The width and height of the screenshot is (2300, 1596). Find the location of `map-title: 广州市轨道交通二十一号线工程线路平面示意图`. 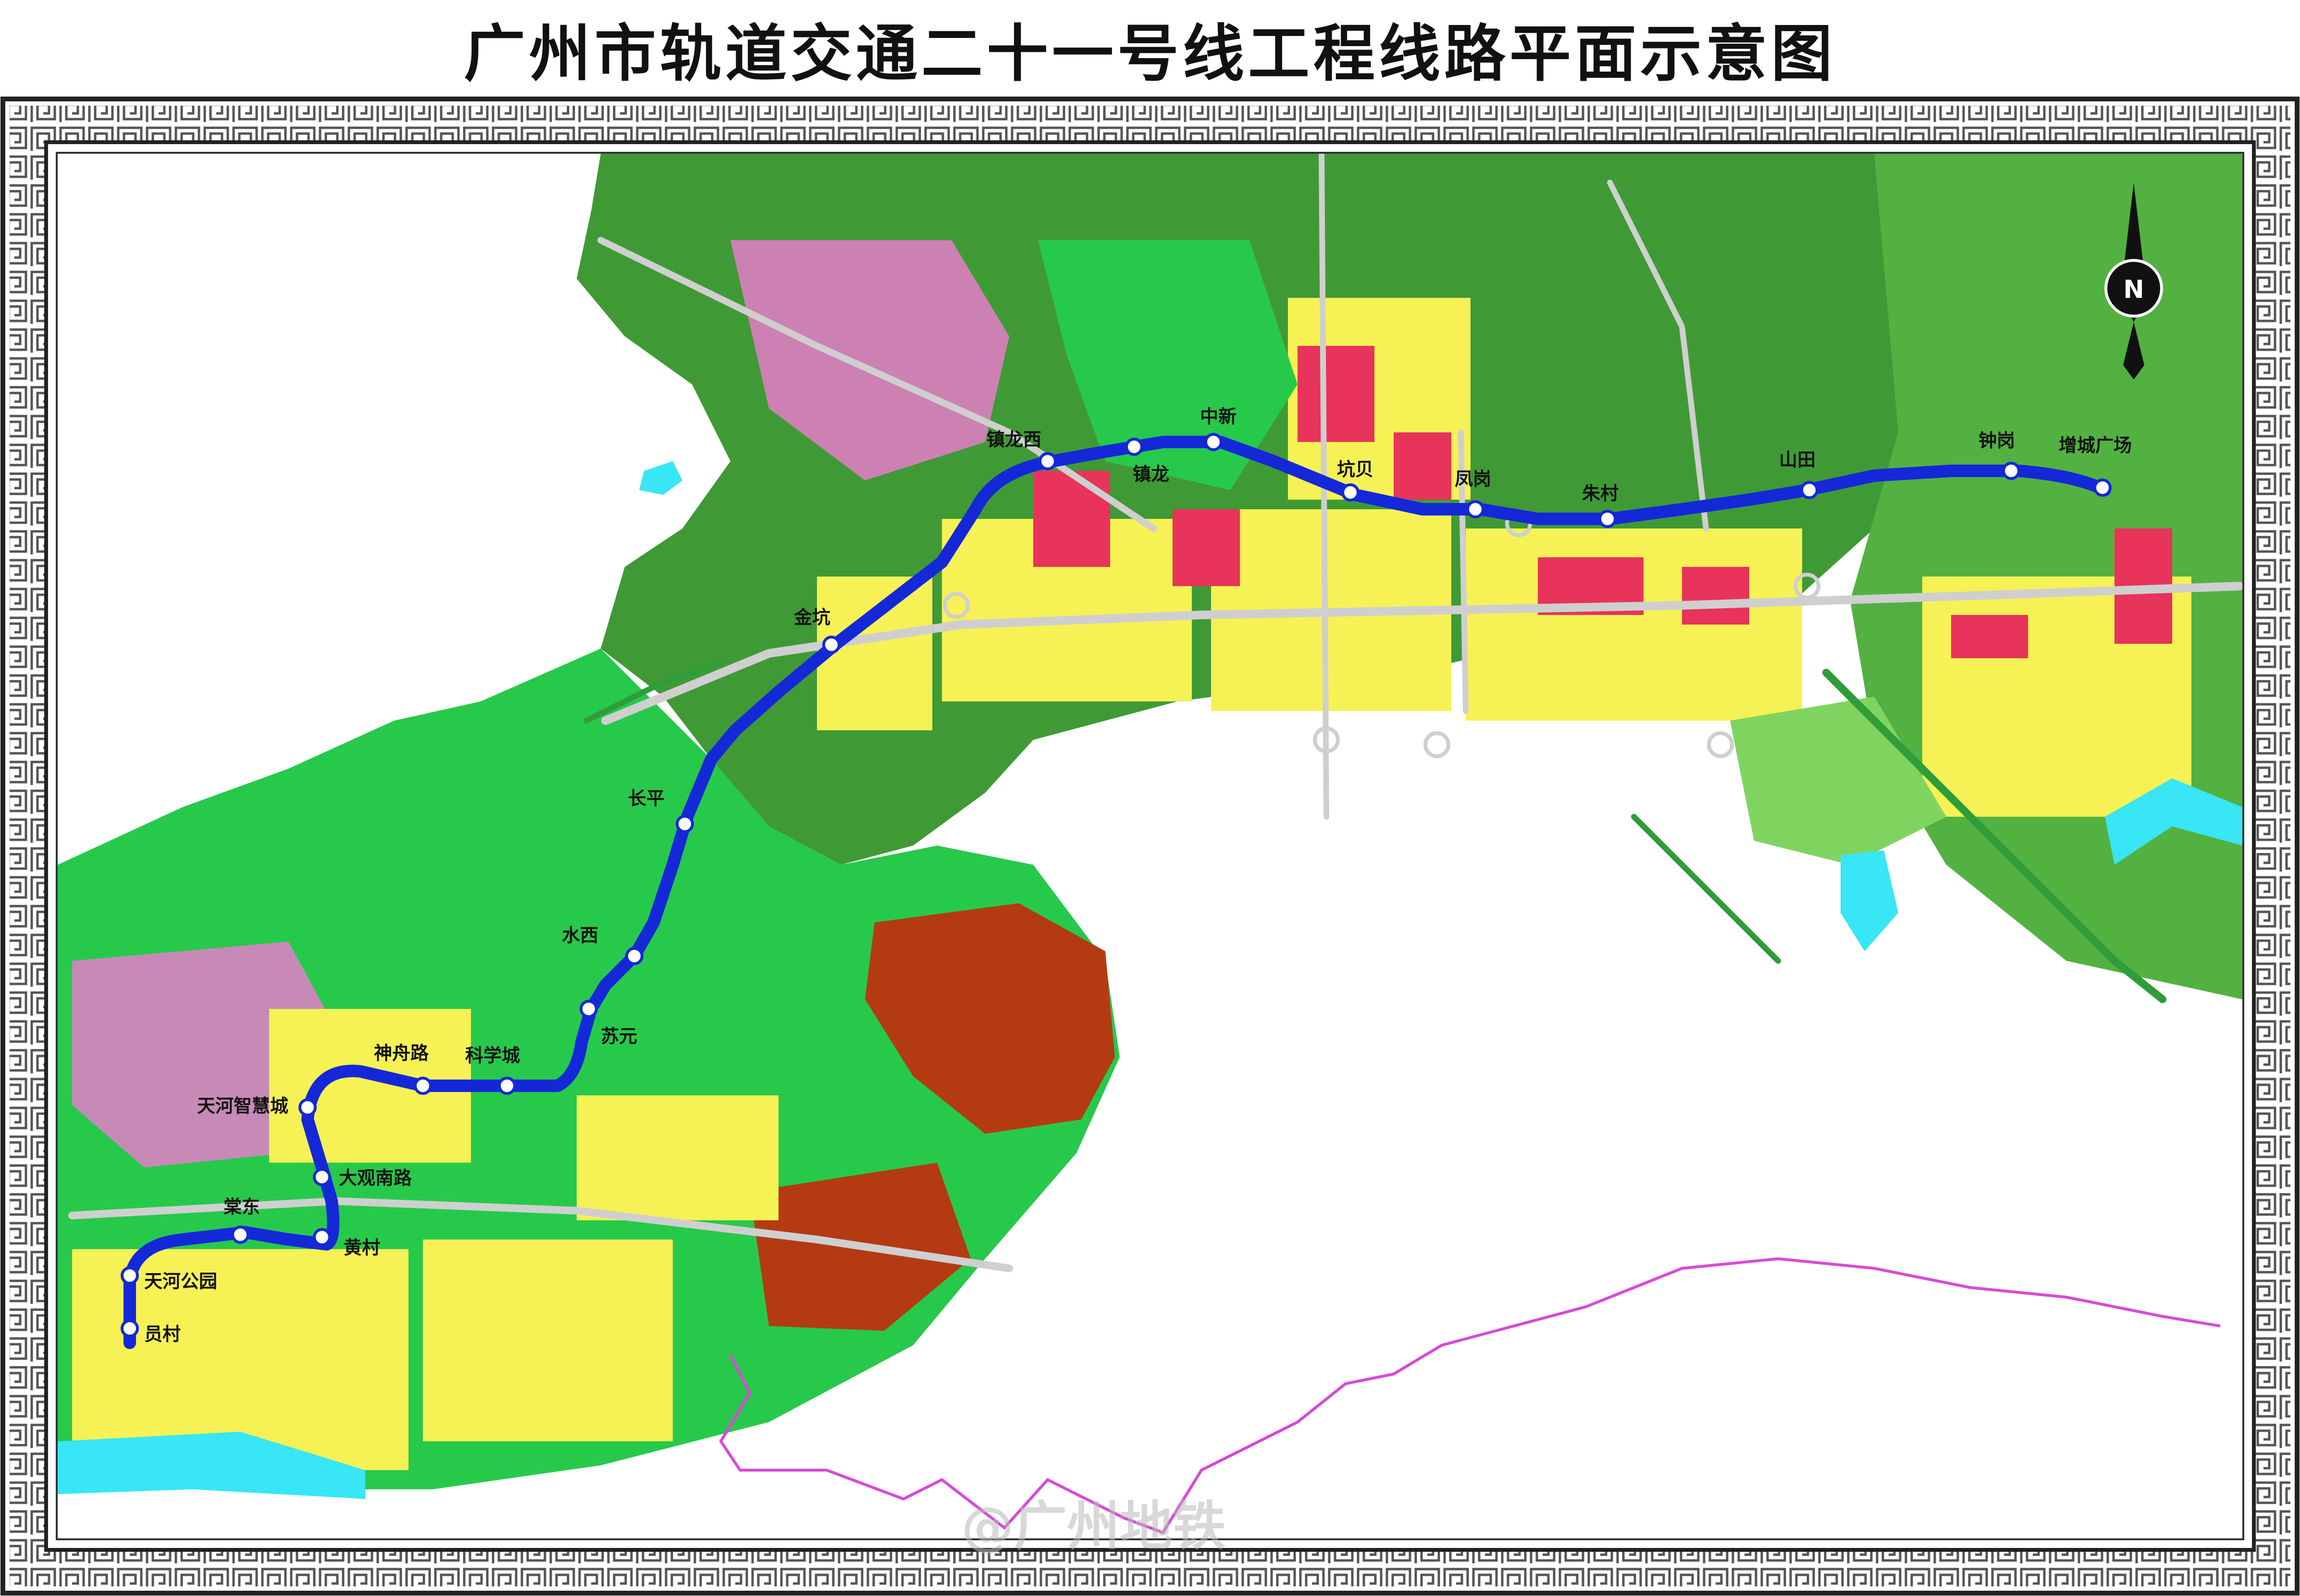

map-title: 广州市轨道交通二十一号线工程线路平面示意图 is located at coordinates (1150, 54).